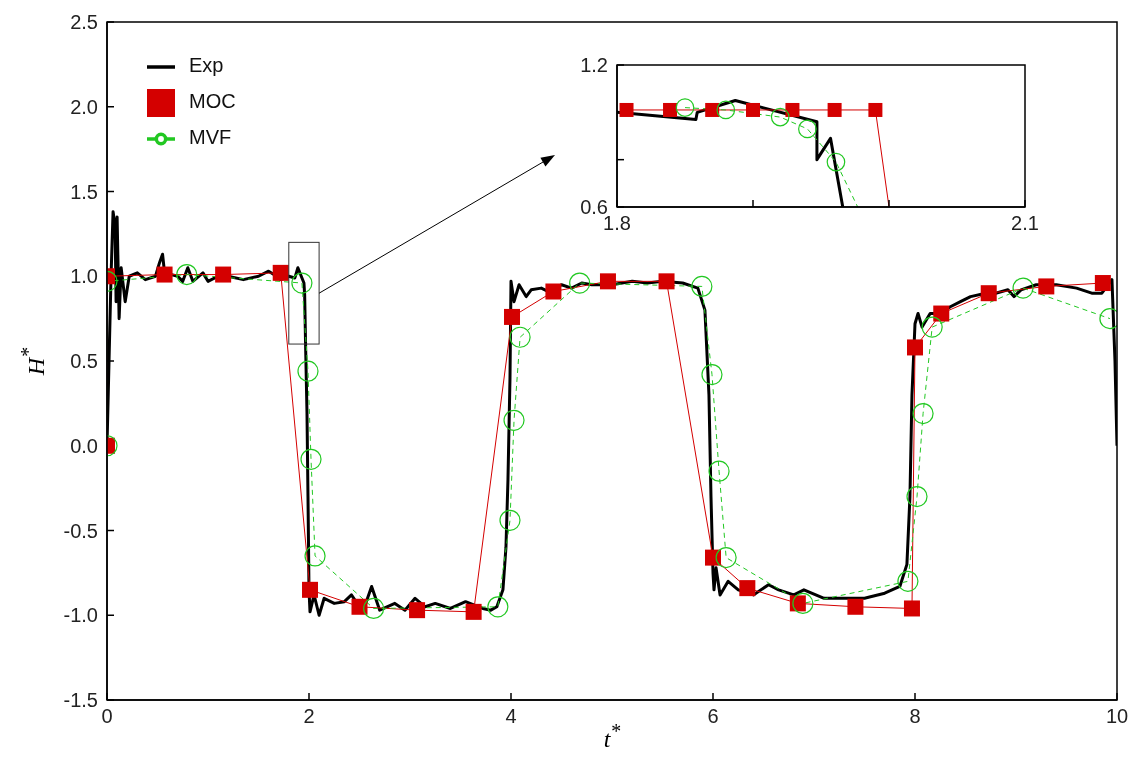 The height and width of the screenshot is (760, 1133). Describe the element at coordinates (107, 716) in the screenshot. I see `x-tick-label: 0` at that location.